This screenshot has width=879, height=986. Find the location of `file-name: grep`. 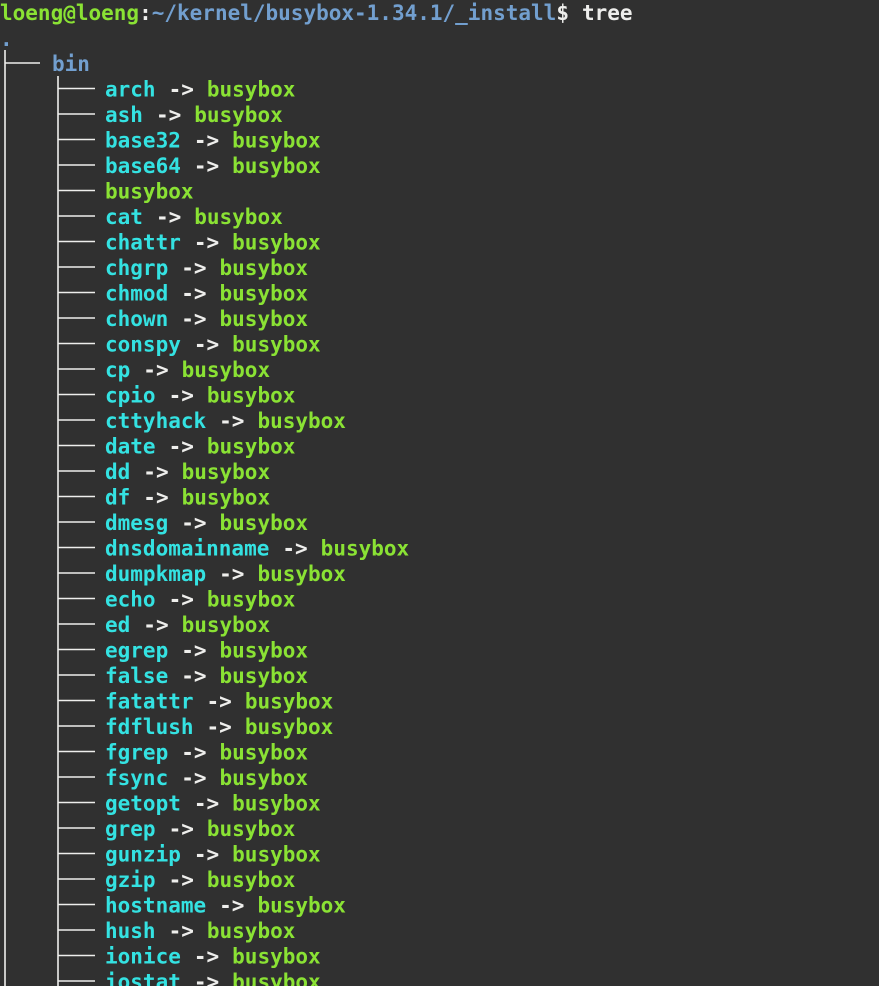

file-name: grep is located at coordinates (130, 829).